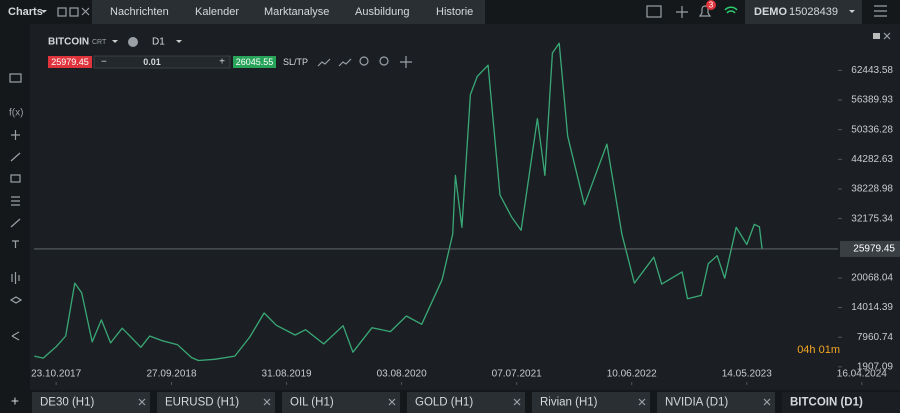 The width and height of the screenshot is (900, 413). What do you see at coordinates (880, 11) in the screenshot?
I see `hamburger` at bounding box center [880, 11].